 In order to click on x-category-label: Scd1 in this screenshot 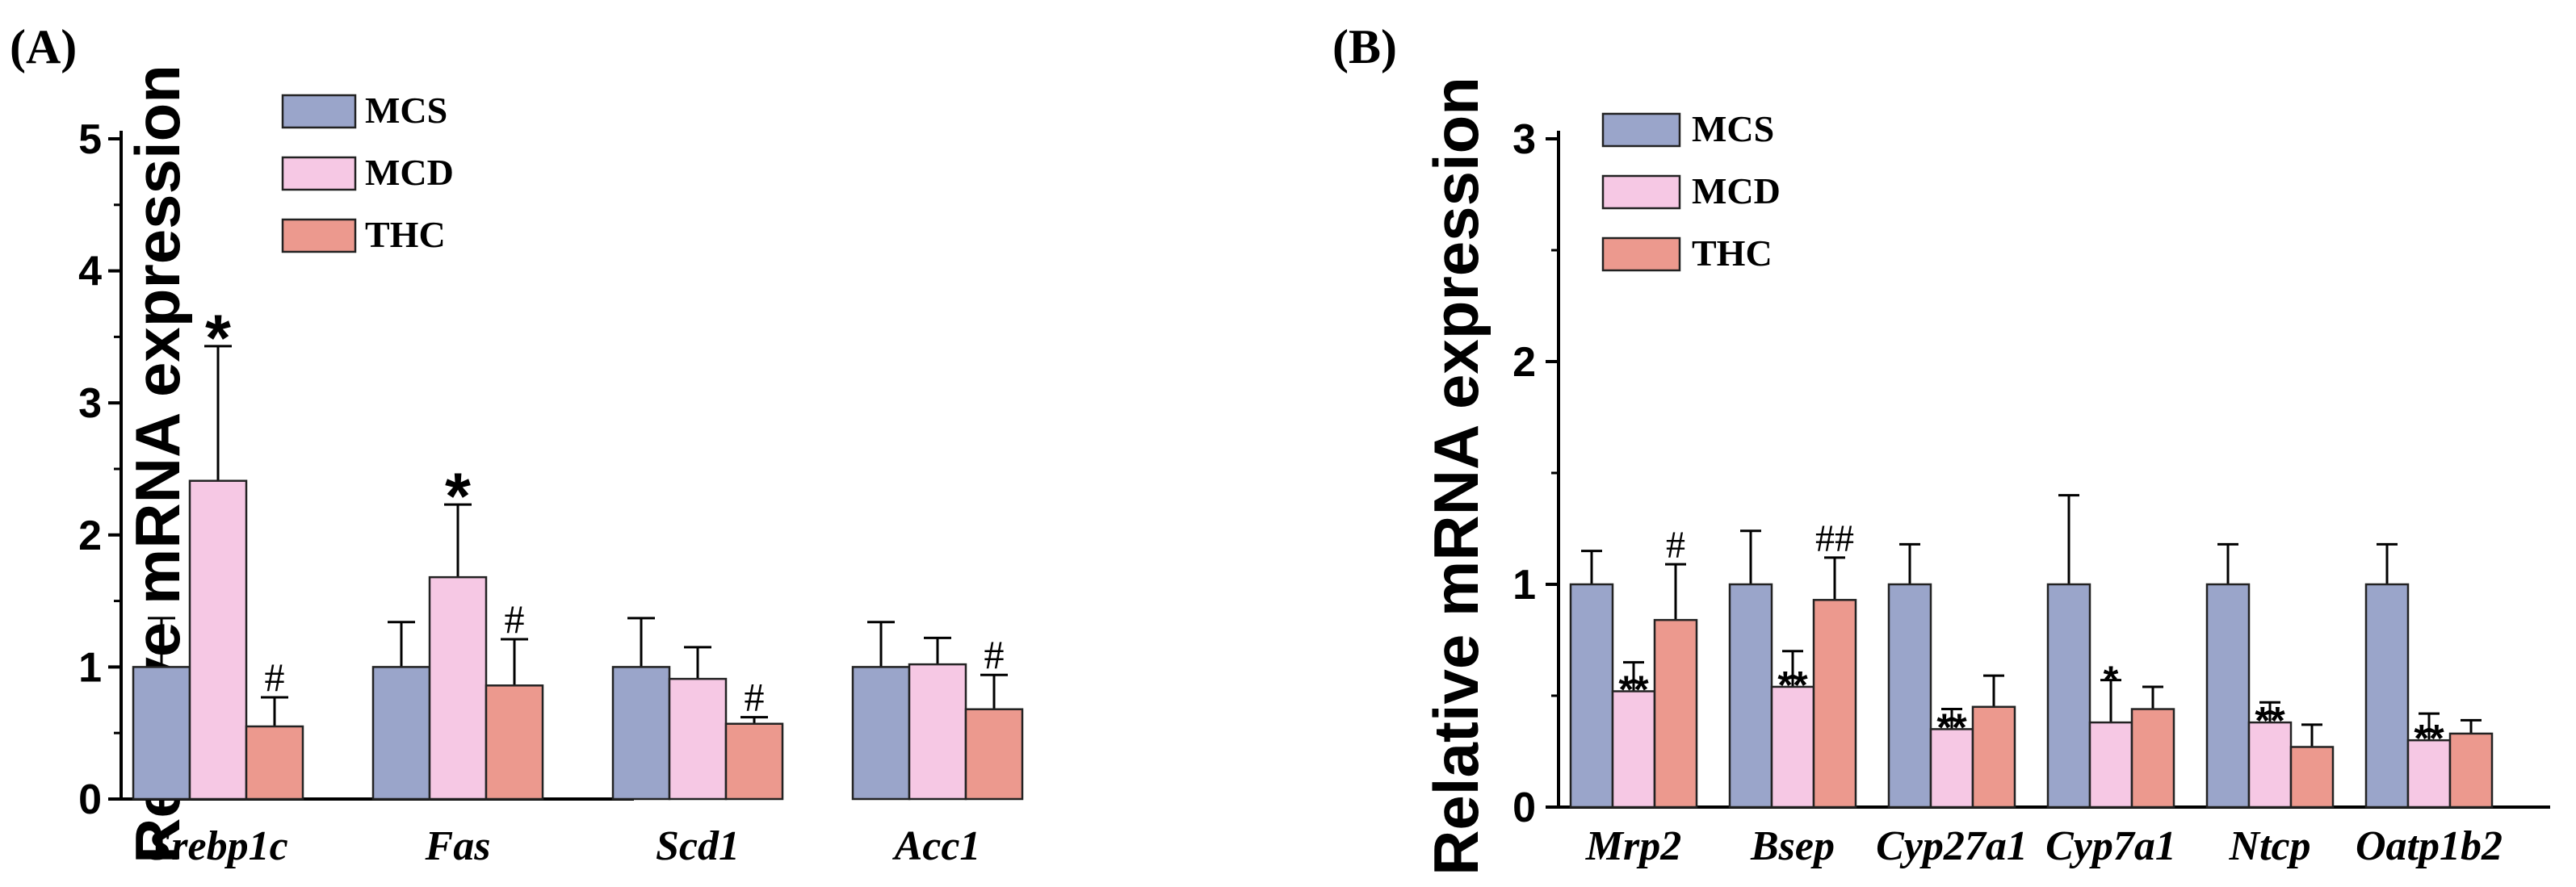, I will do `click(698, 846)`.